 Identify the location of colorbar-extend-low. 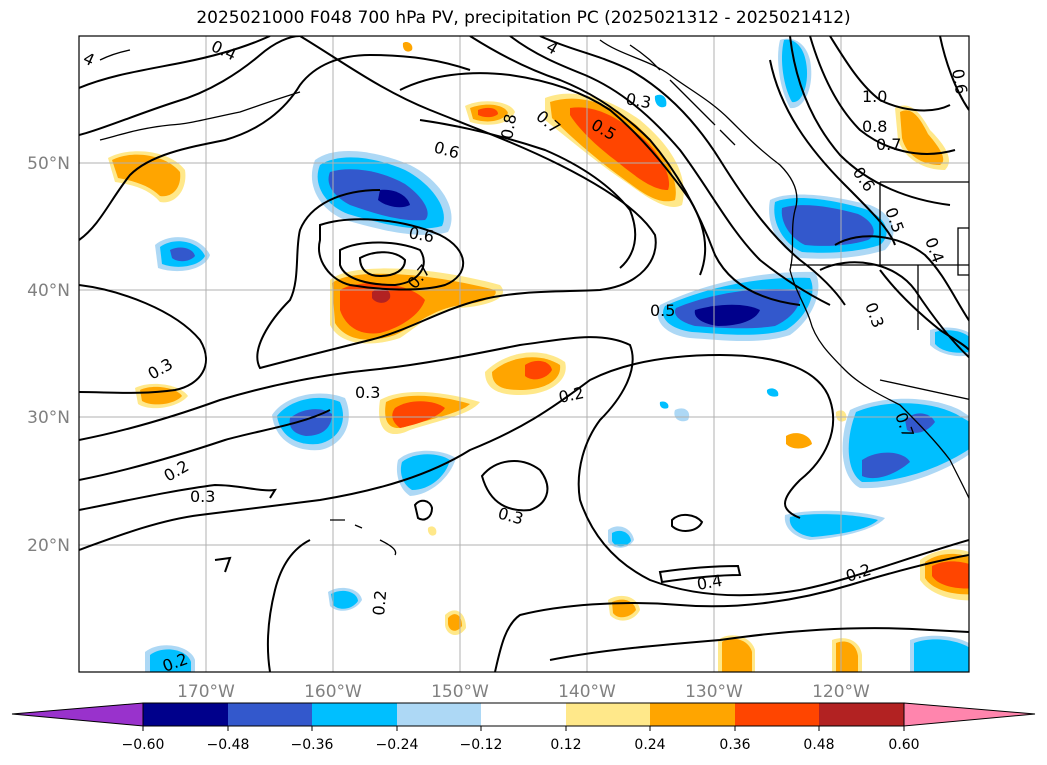
(77, 714).